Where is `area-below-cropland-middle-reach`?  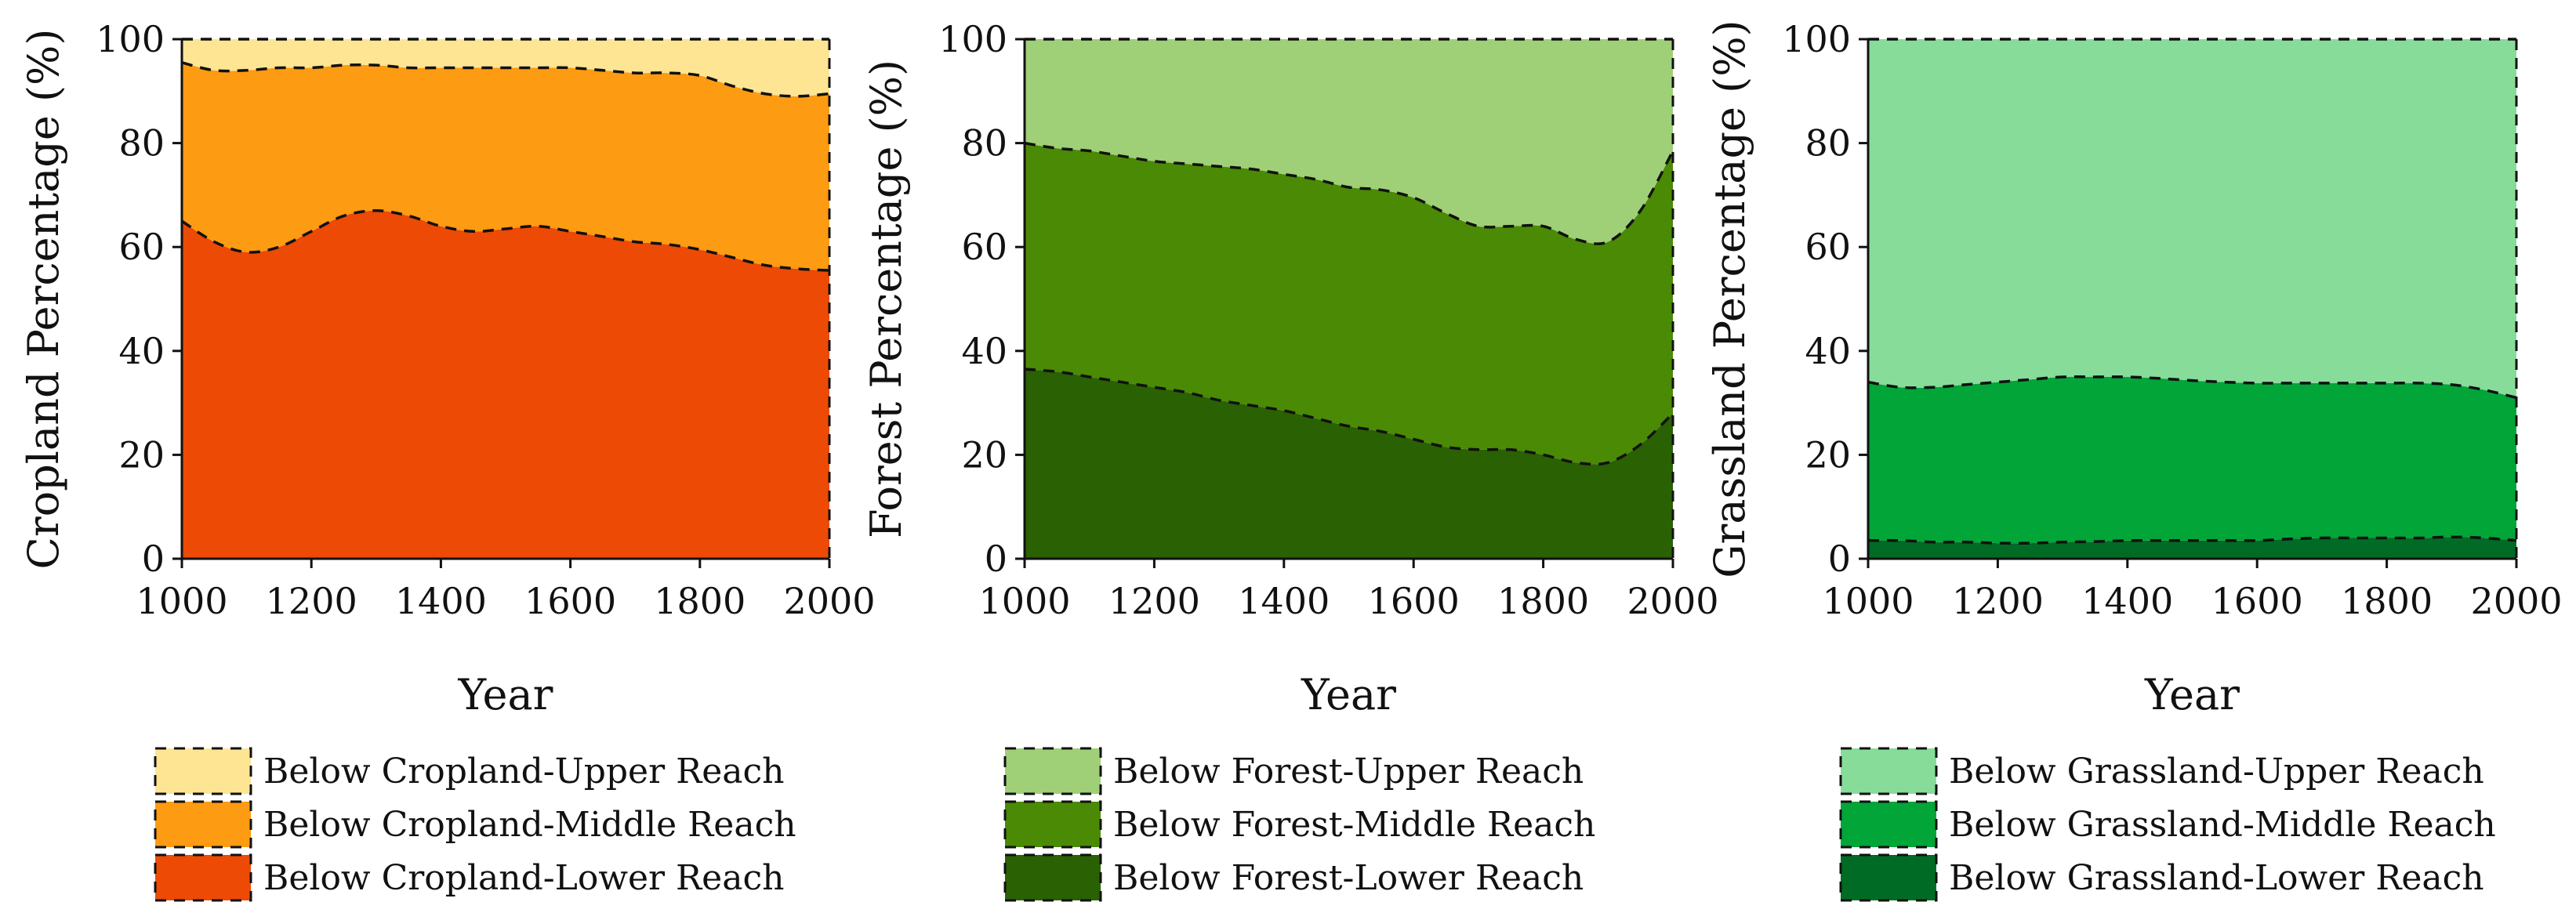
area-below-cropland-middle-reach is located at coordinates (505, 167).